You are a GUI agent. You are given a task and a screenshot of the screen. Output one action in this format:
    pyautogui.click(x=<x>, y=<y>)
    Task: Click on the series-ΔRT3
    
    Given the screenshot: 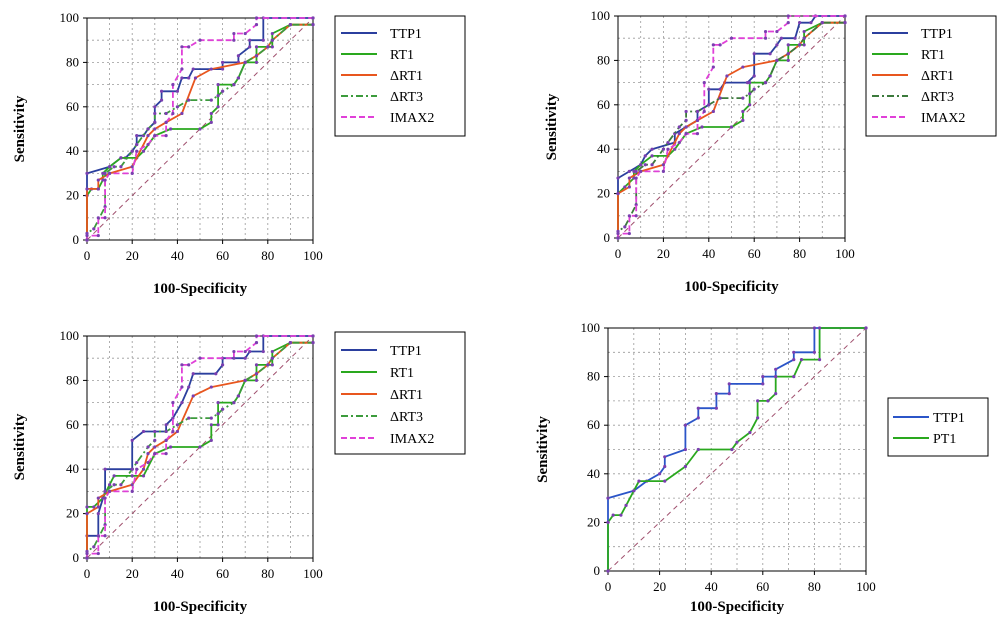 What is the action you would take?
    pyautogui.click(x=200, y=132)
    